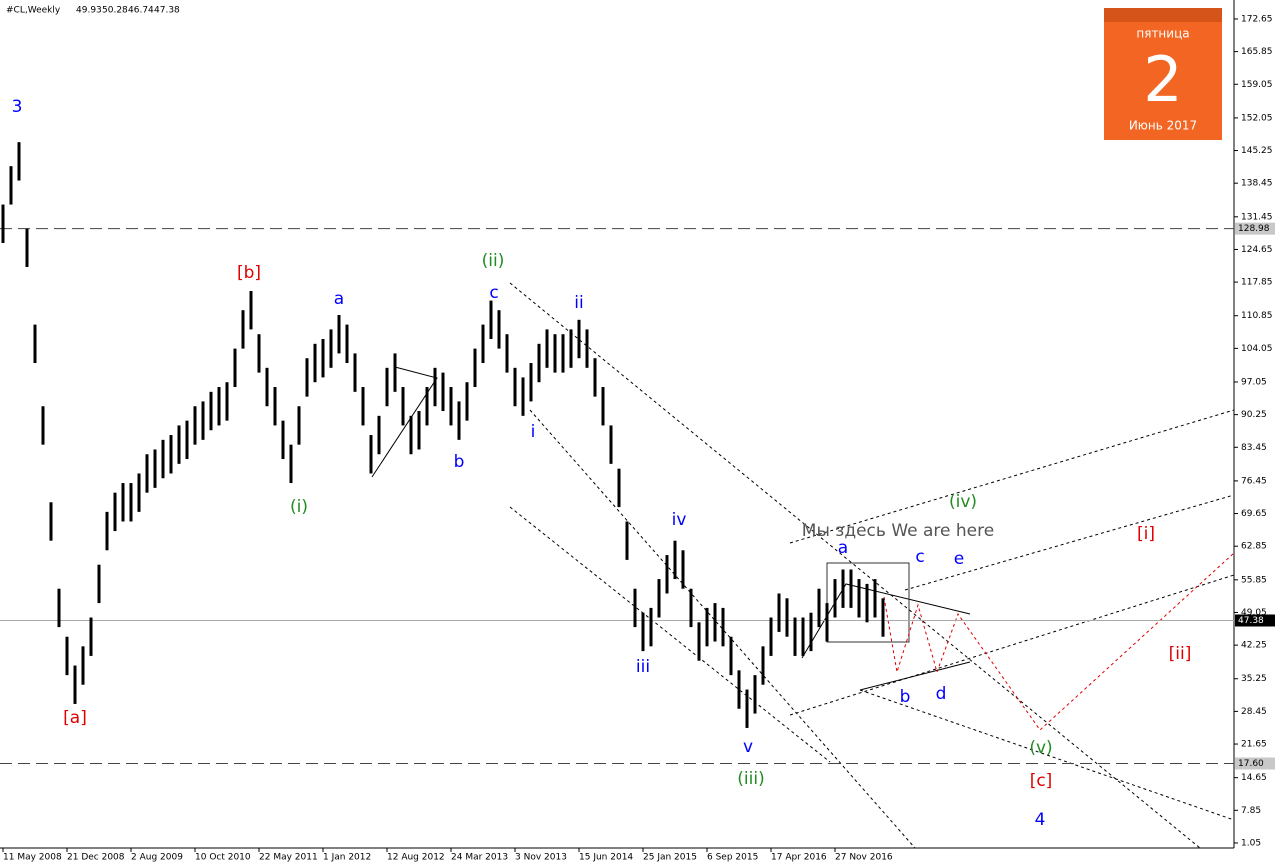  What do you see at coordinates (959, 559) in the screenshot?
I see `wave-label: e` at bounding box center [959, 559].